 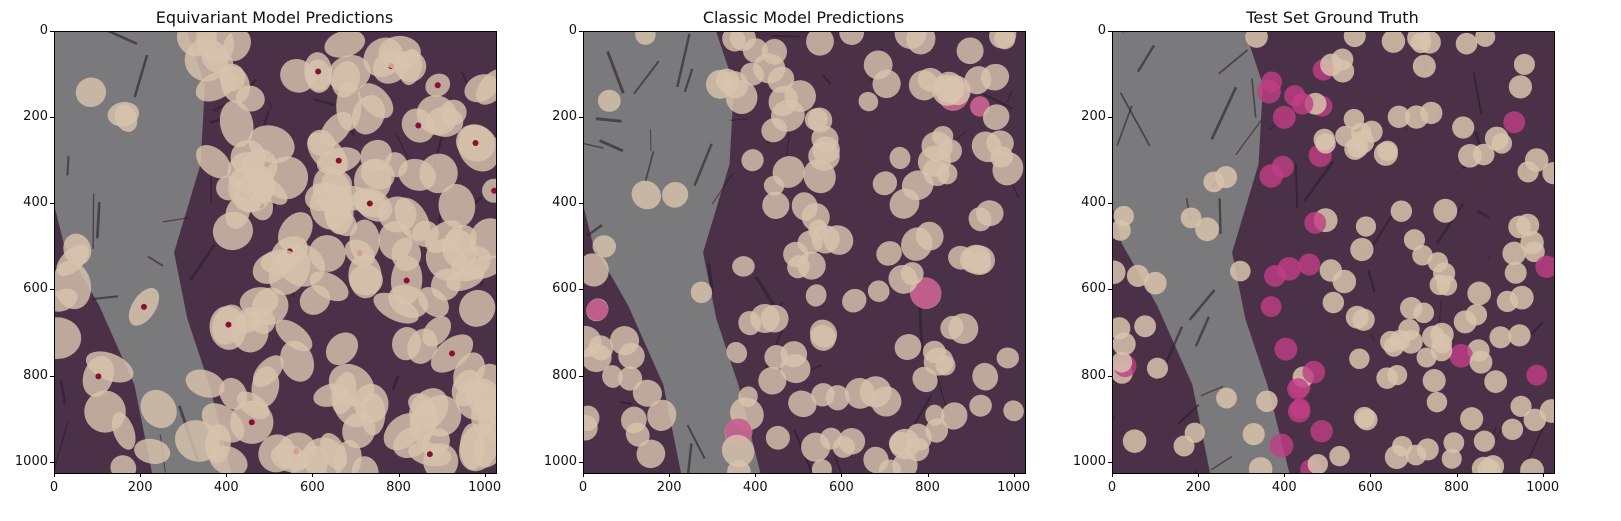 I want to click on x-tick-label: 200, so click(x=140, y=487).